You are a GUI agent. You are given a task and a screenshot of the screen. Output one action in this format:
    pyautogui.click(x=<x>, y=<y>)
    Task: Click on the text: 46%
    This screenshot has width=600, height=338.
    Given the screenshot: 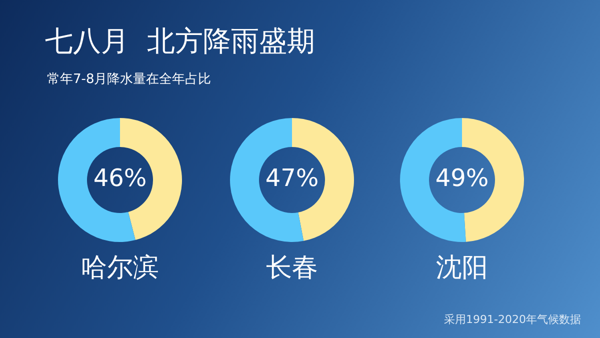 What is the action you would take?
    pyautogui.click(x=120, y=178)
    